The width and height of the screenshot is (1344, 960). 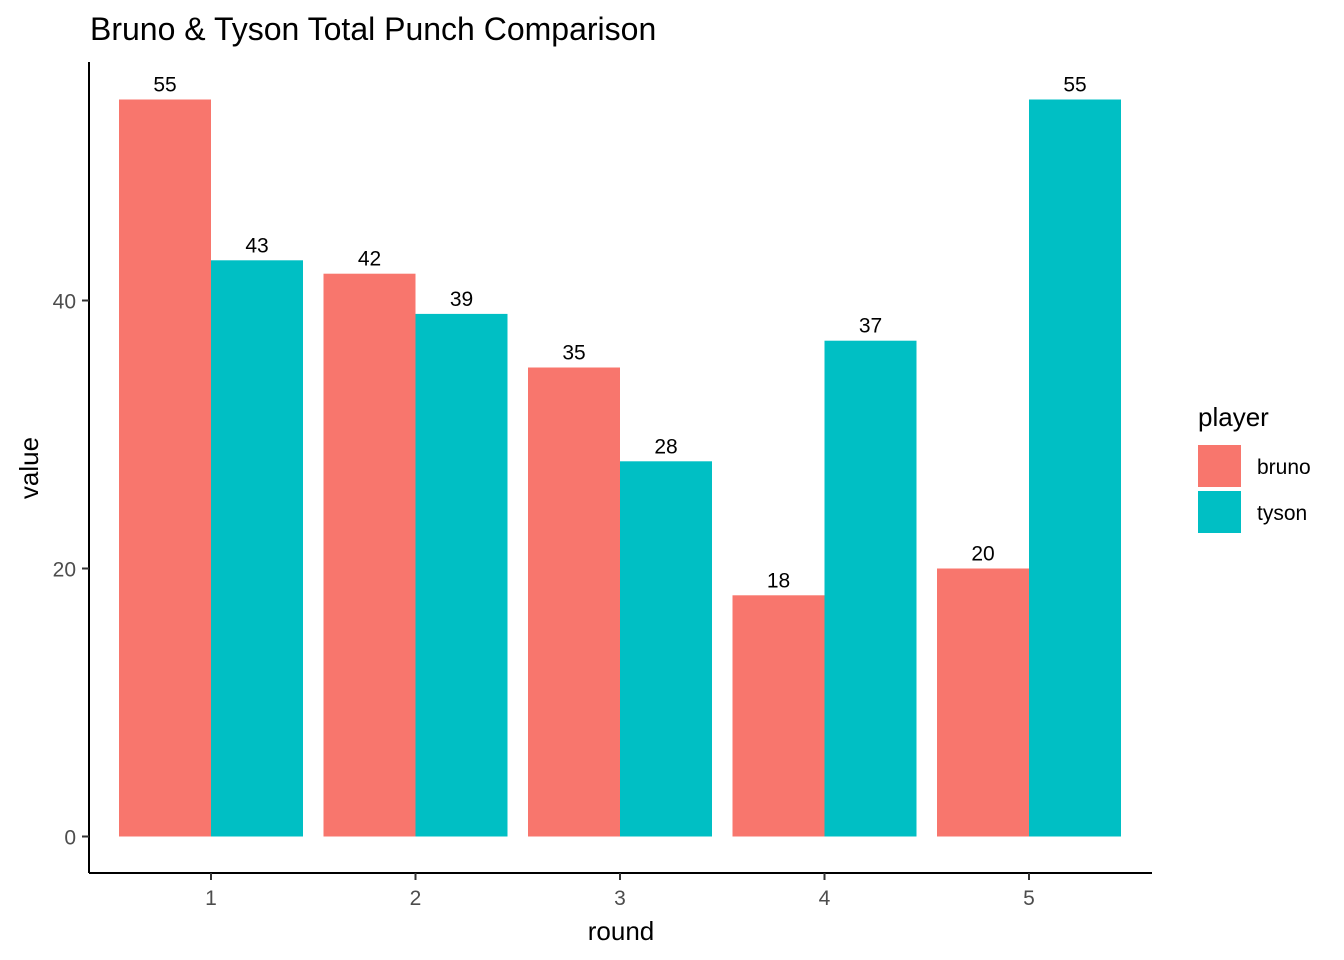 I want to click on data-label-tyson-round-2: 39, so click(x=461, y=299).